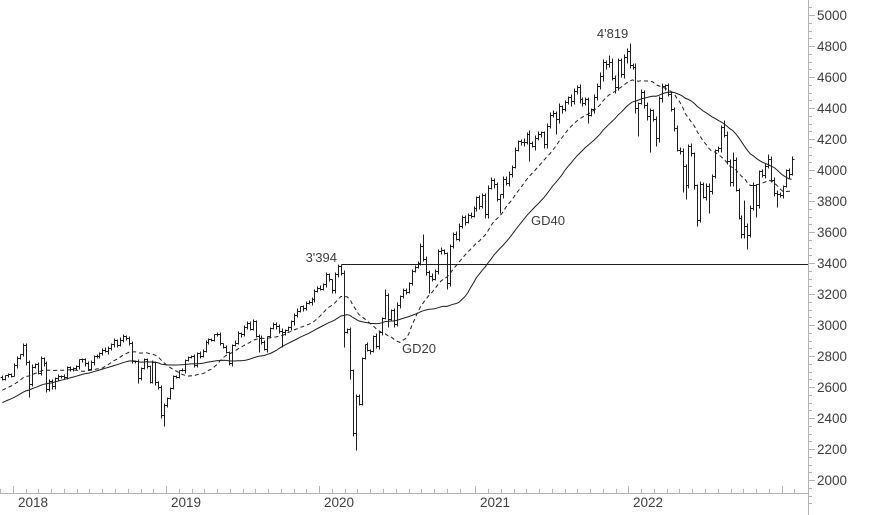 The width and height of the screenshot is (874, 515). What do you see at coordinates (832, 263) in the screenshot?
I see `y-axis-tick-label: 3400` at bounding box center [832, 263].